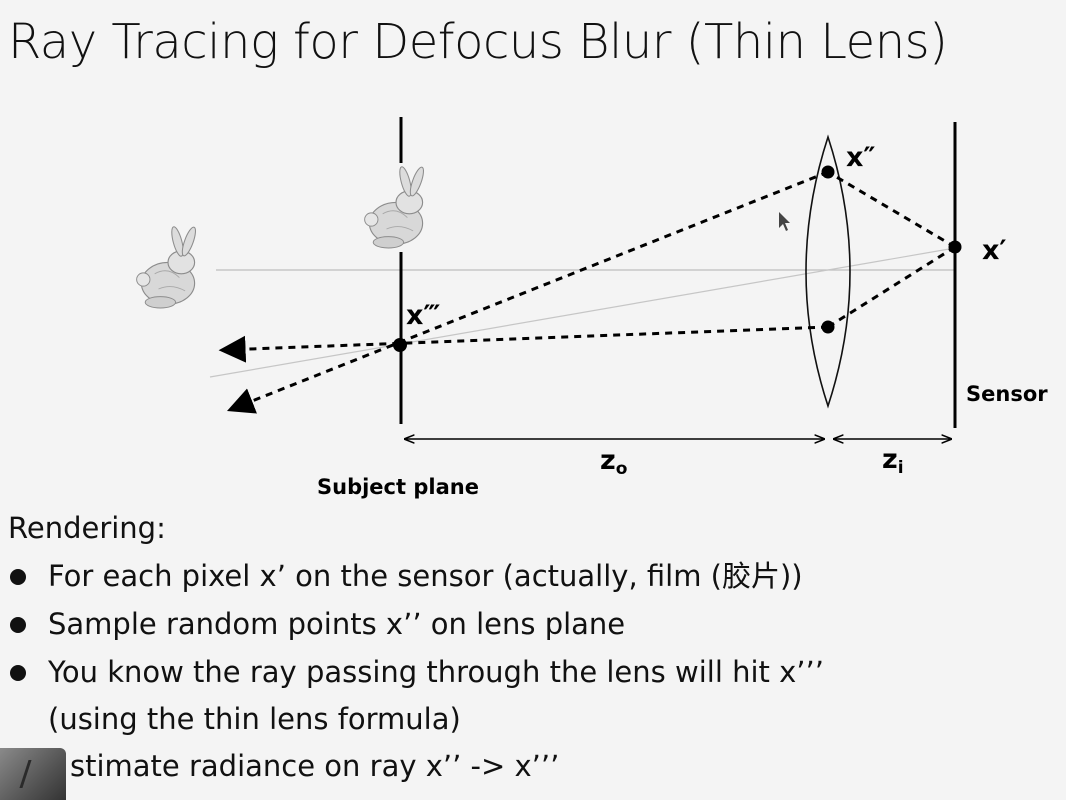 This screenshot has width=1066, height=800. I want to click on chief-ray-guide, so click(582, 312).